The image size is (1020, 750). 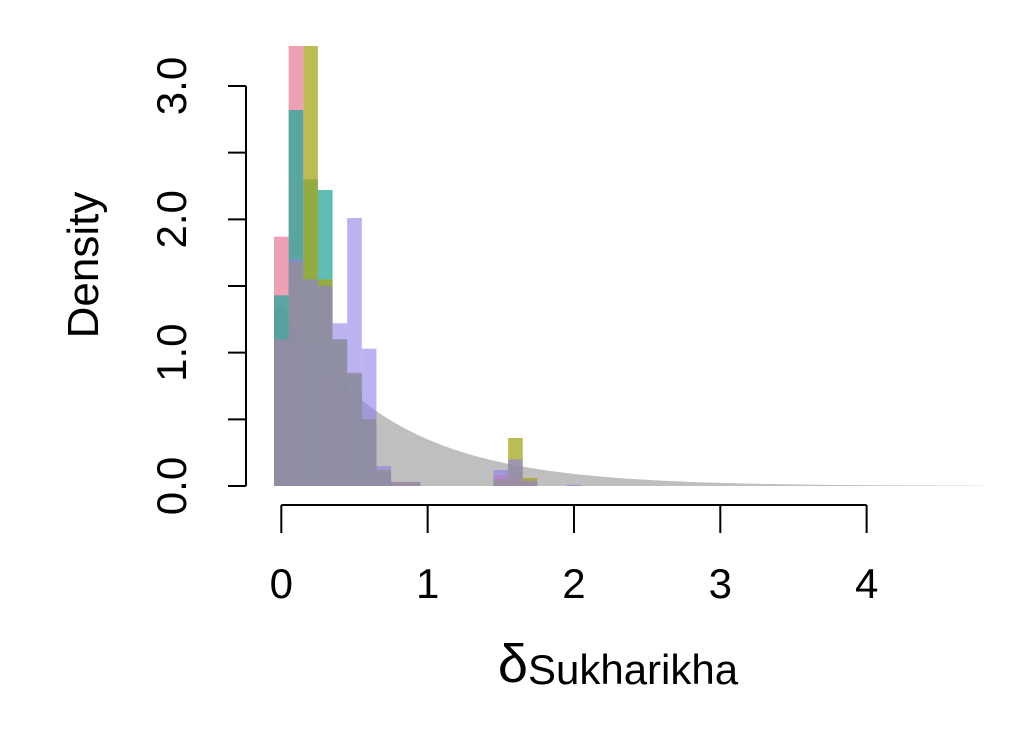 What do you see at coordinates (171, 219) in the screenshot?
I see `y-tick-label: 2.0` at bounding box center [171, 219].